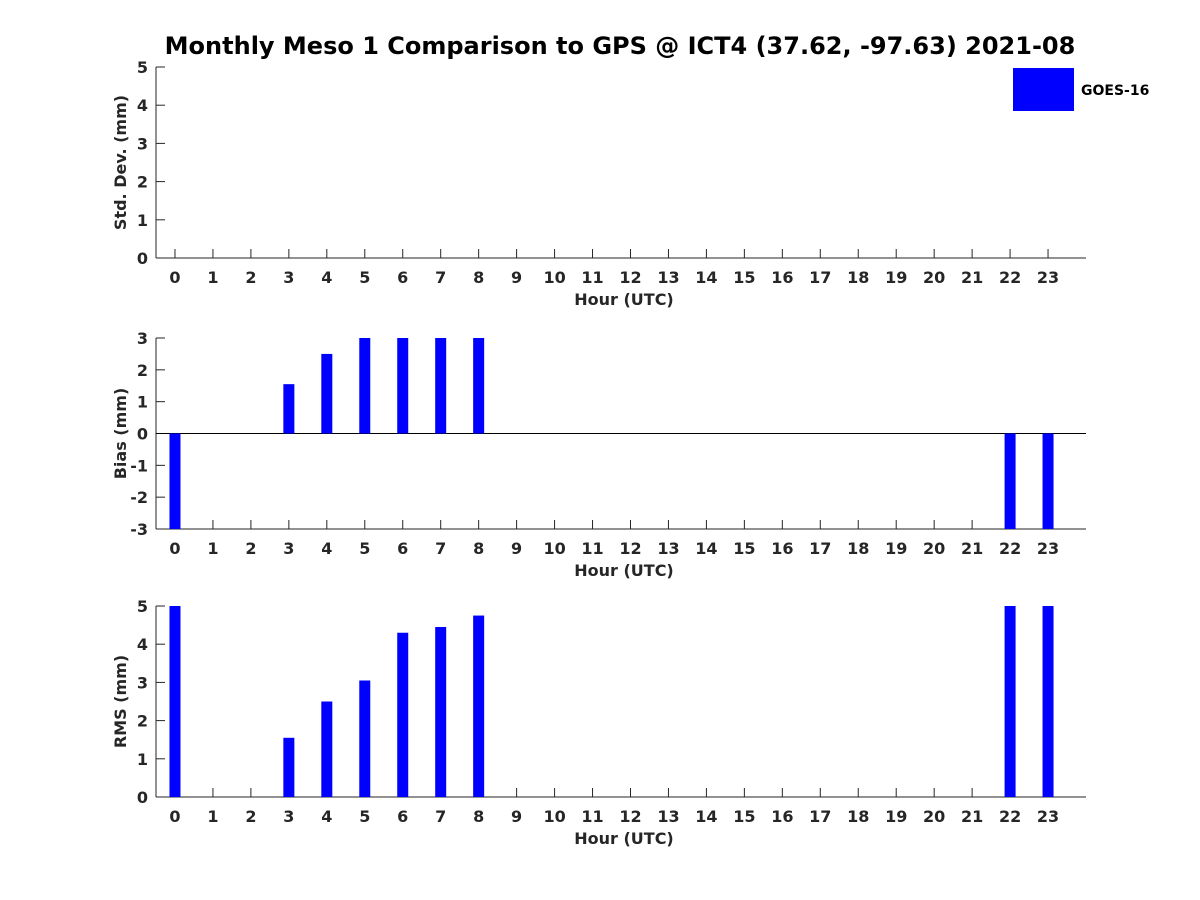  I want to click on y-axis-label: Bias (mm), so click(120, 434).